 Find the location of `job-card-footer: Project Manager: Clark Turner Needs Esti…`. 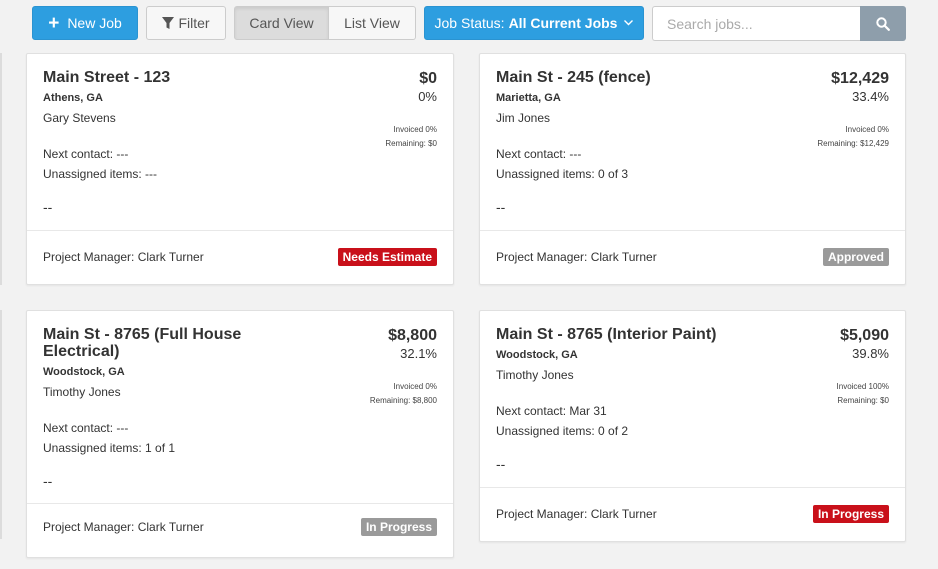

job-card-footer: Project Manager: Clark Turner Needs Esti… is located at coordinates (240, 257).